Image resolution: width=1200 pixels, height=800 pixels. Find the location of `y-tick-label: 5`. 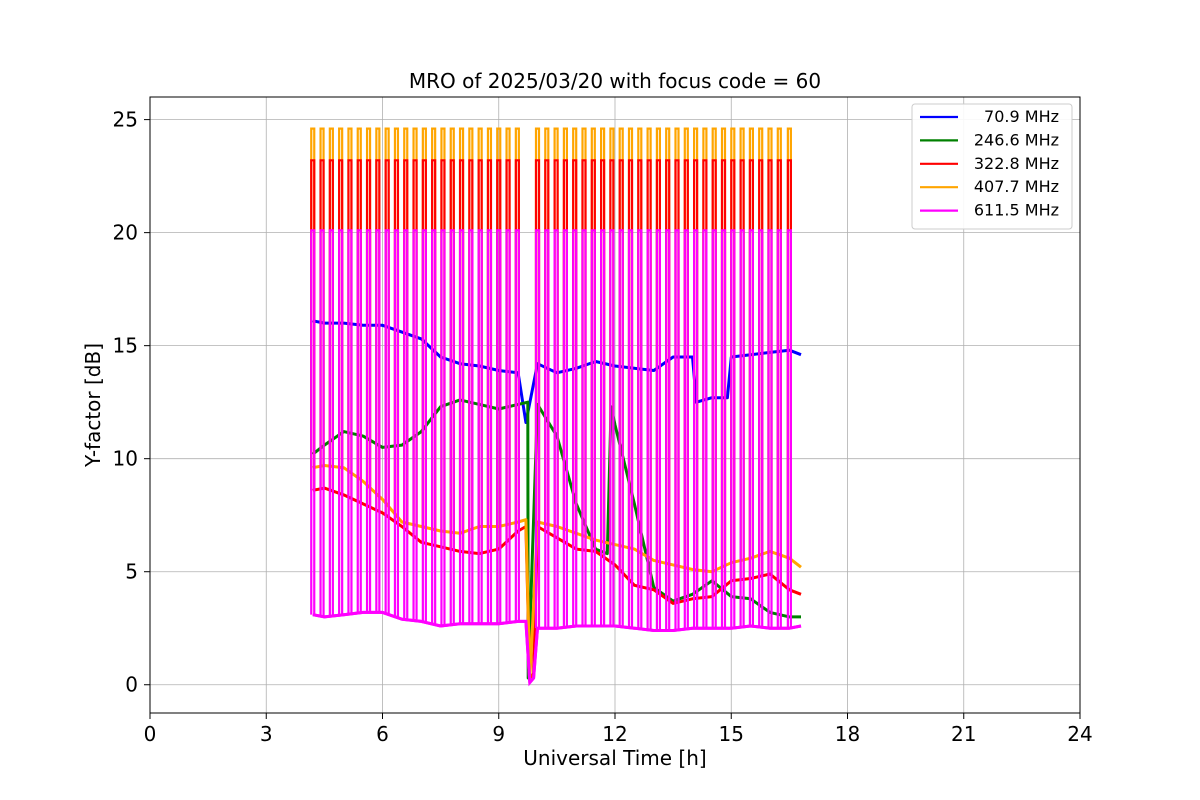

y-tick-label: 5 is located at coordinates (131, 572).